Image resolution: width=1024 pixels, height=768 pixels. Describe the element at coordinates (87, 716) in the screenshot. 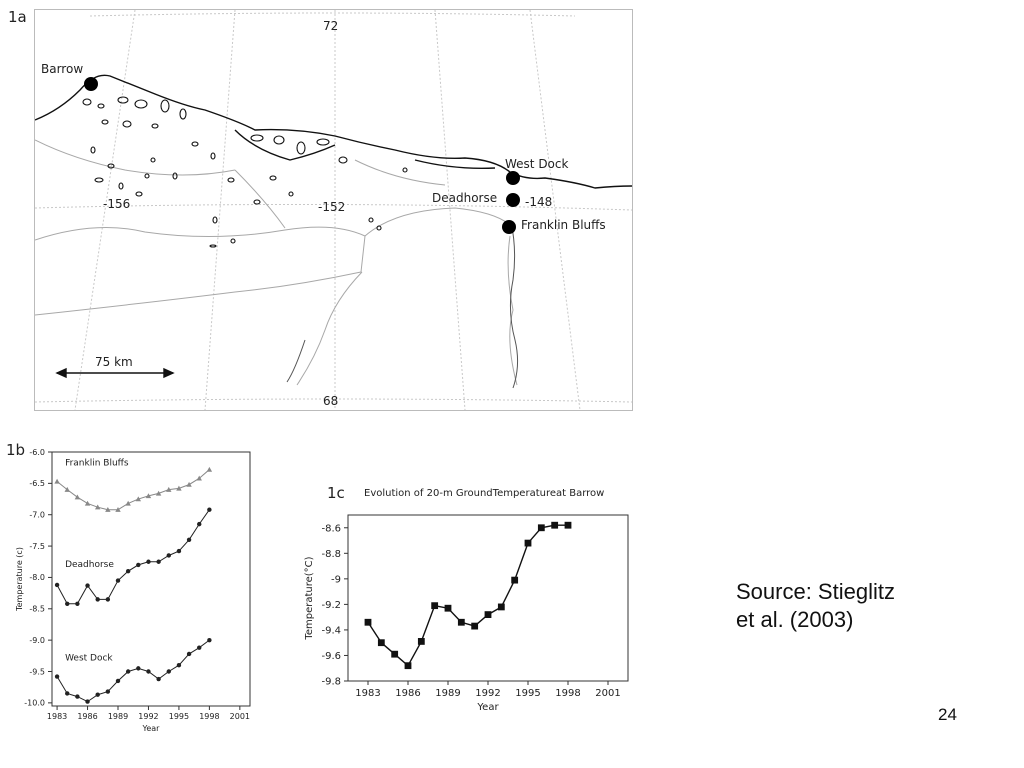

I see `chart-1b-x-tick-label: 1986` at that location.